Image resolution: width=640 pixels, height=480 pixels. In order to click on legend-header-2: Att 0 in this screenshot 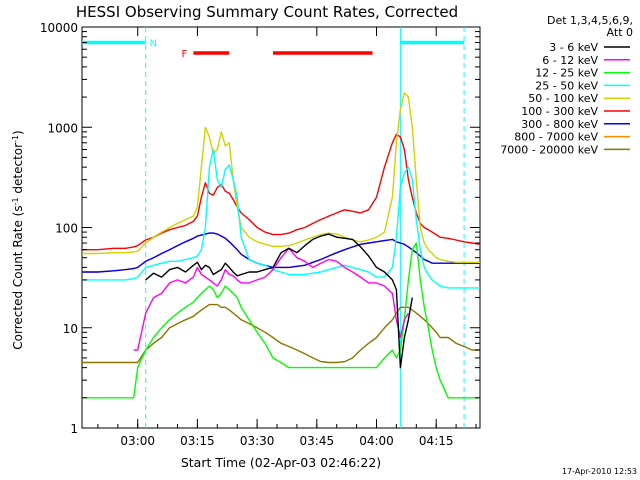, I will do `click(620, 32)`.